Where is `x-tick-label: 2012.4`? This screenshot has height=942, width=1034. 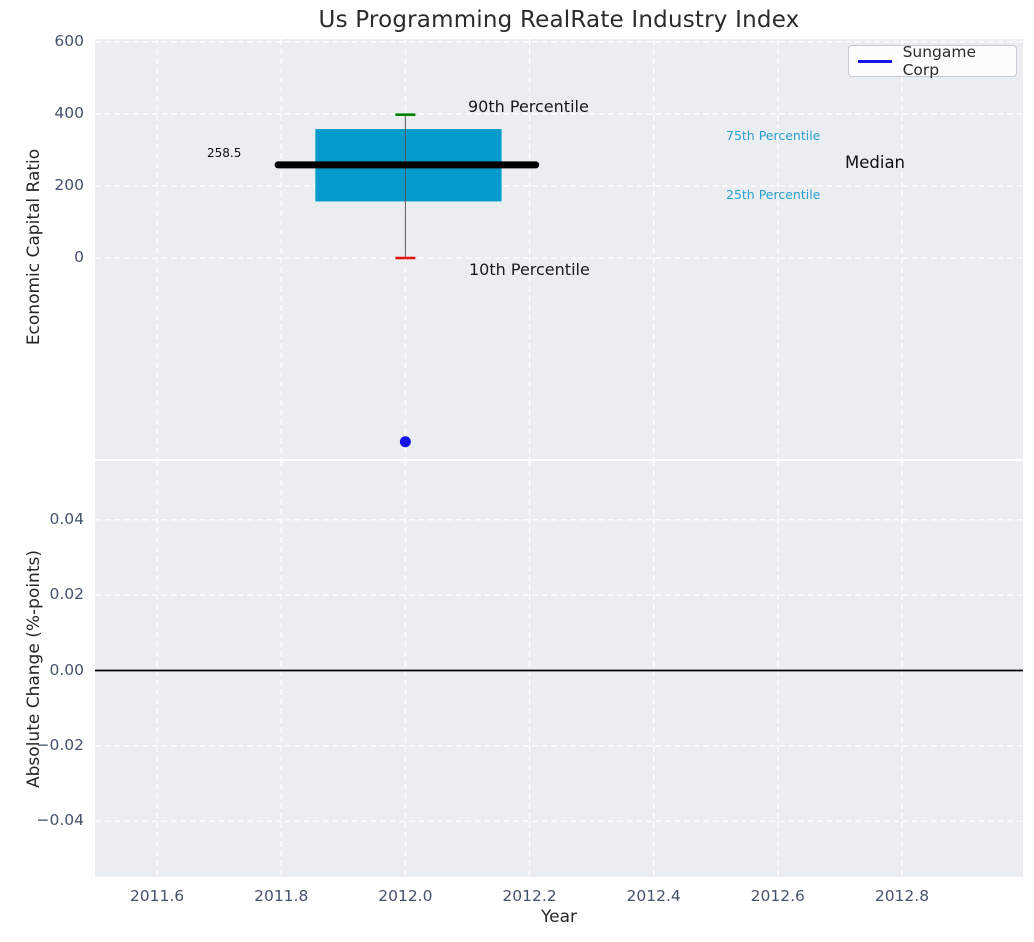
x-tick-label: 2012.4 is located at coordinates (653, 896).